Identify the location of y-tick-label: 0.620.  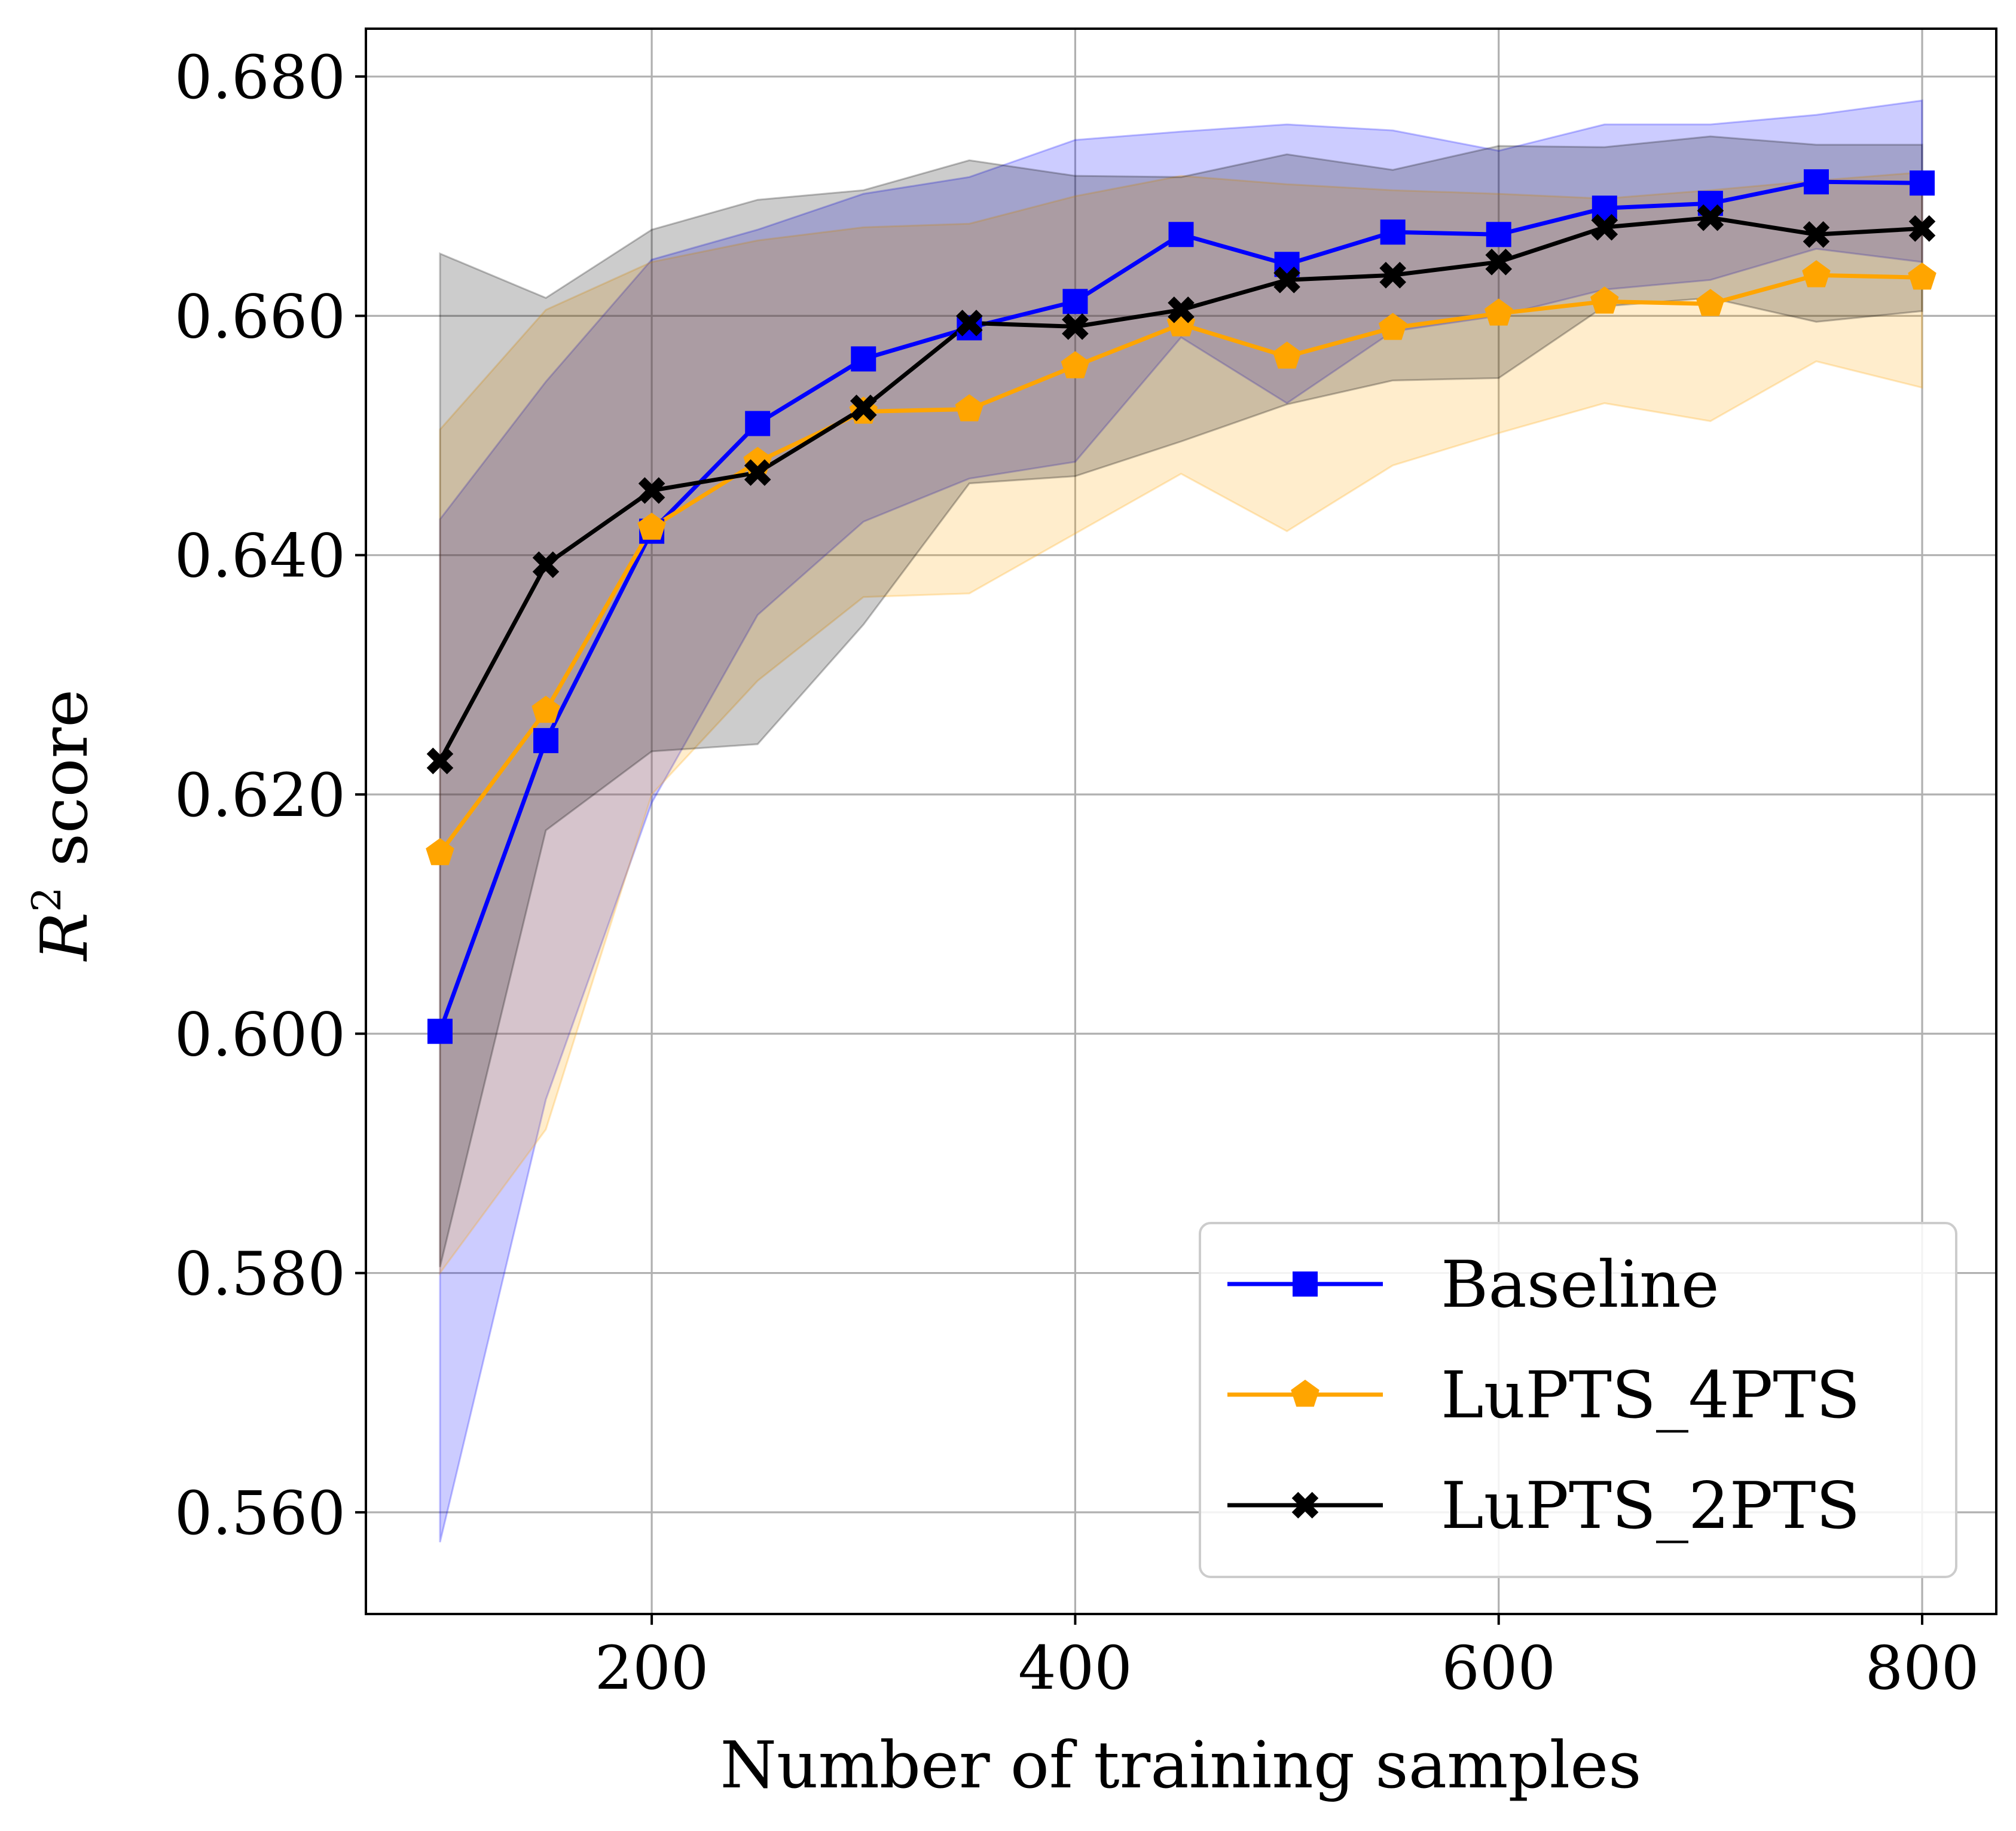
(260, 795).